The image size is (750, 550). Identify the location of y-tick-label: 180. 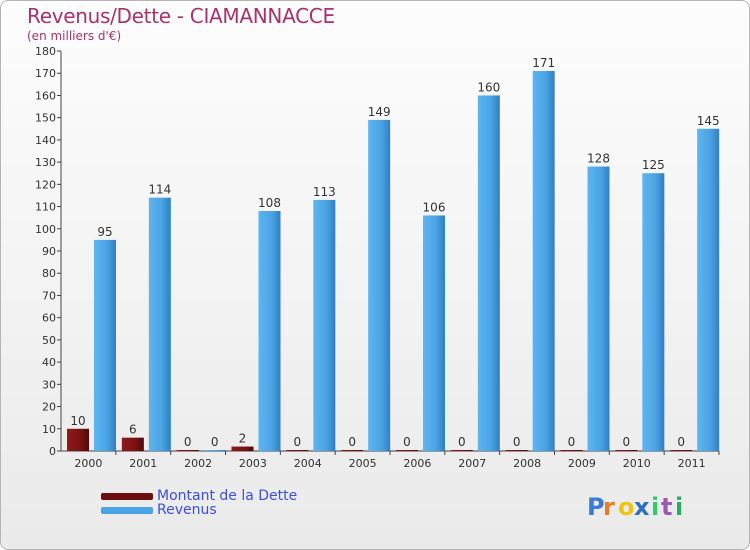
(45, 51).